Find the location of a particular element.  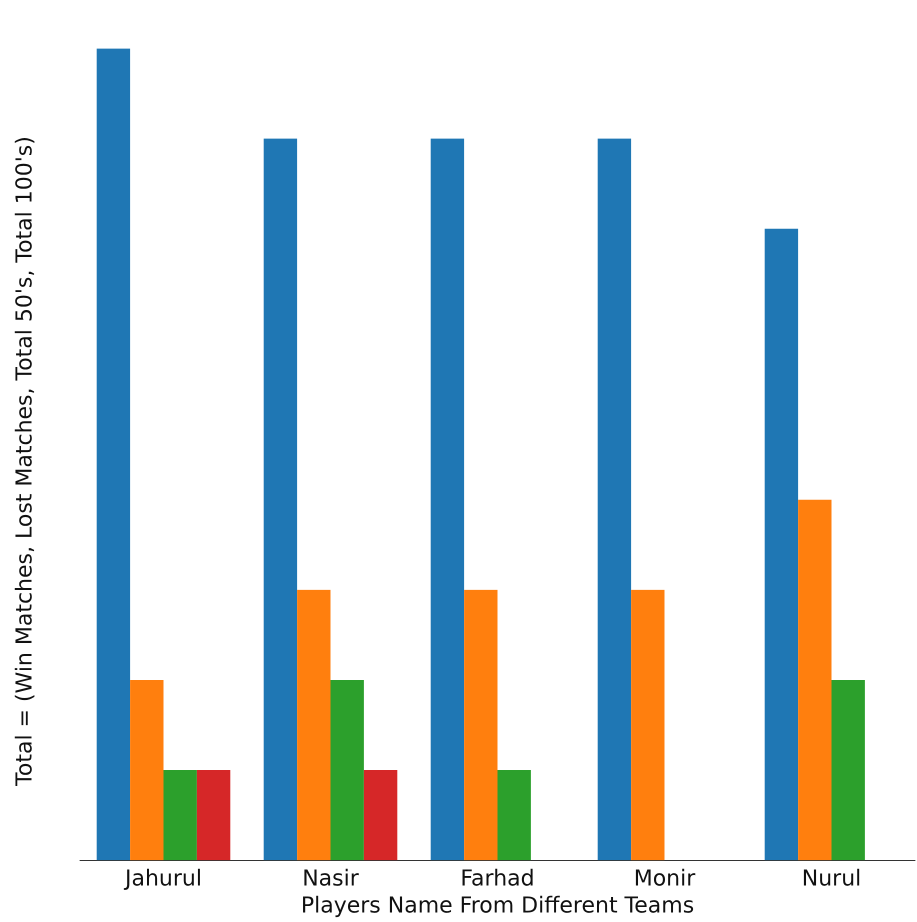

x-tick-label: Nasir is located at coordinates (331, 879).